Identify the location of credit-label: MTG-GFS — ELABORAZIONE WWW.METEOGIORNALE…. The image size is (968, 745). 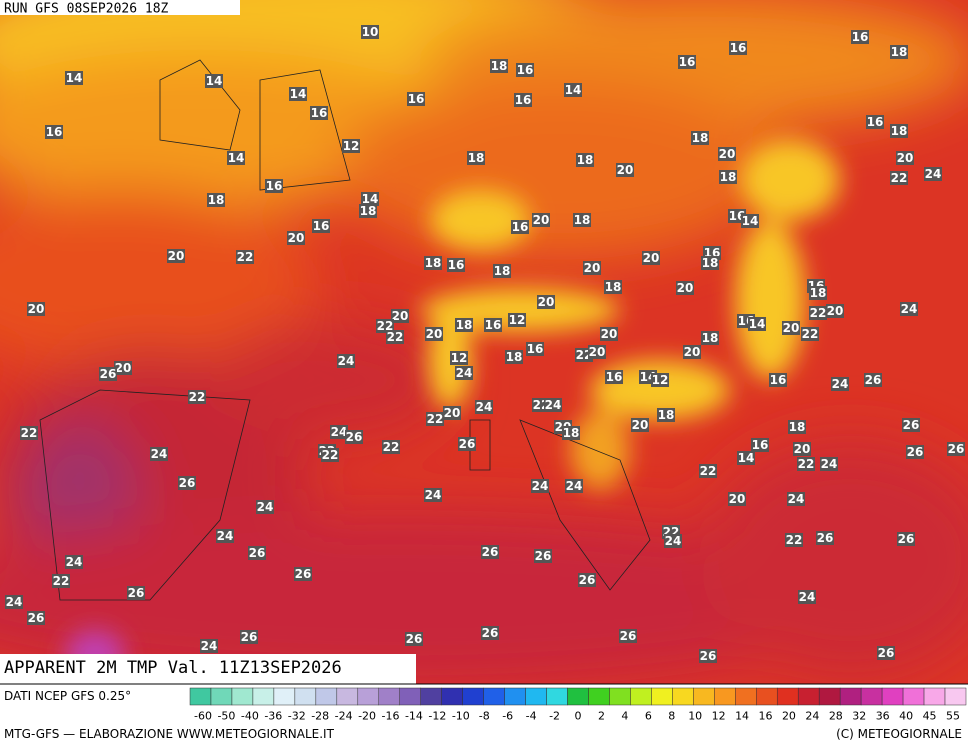
(169, 734).